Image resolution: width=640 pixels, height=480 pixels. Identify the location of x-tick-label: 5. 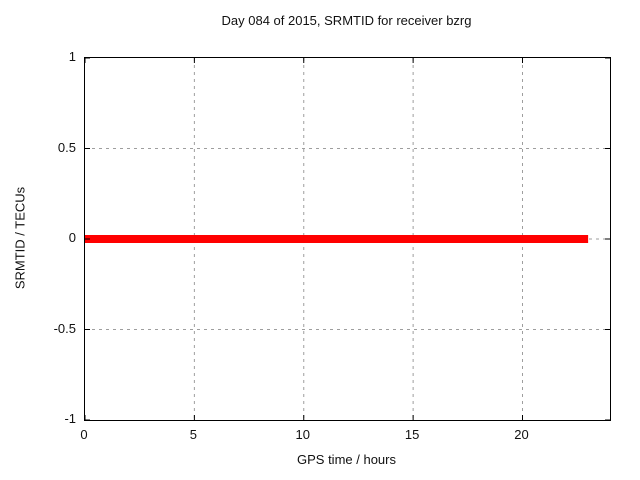
(193, 434).